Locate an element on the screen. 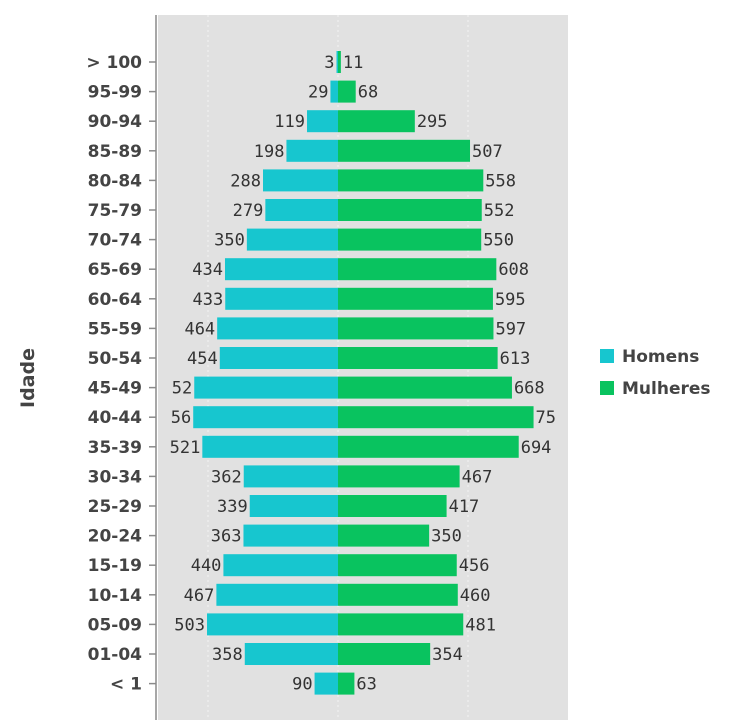  data-label-mulheres: 668 is located at coordinates (529, 389).